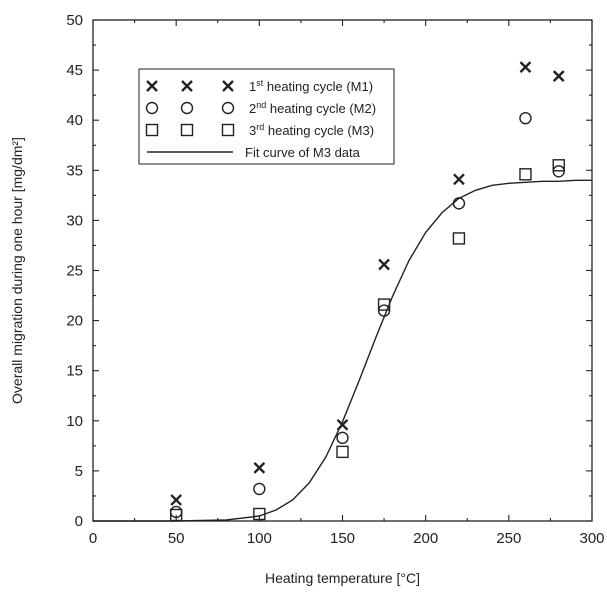  I want to click on legend-label: 2nd heating cycle (M2), so click(312, 108).